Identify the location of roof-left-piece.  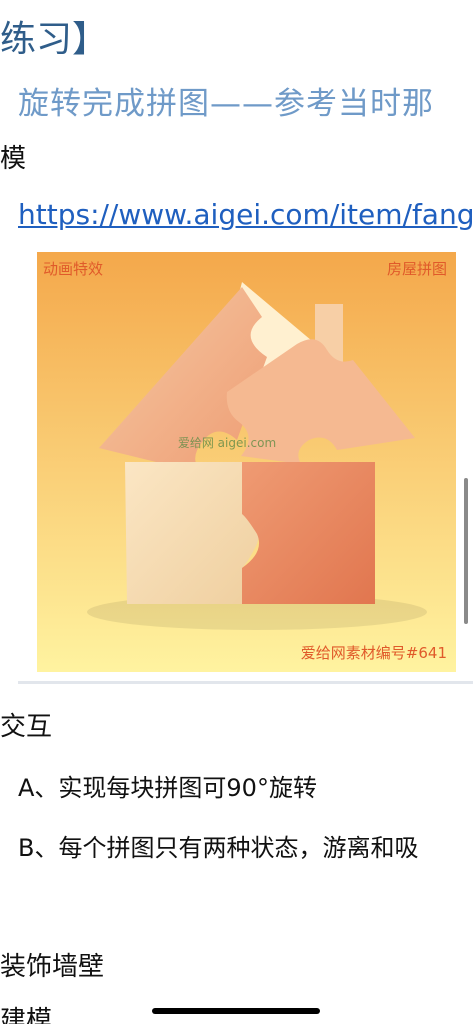
(183, 380).